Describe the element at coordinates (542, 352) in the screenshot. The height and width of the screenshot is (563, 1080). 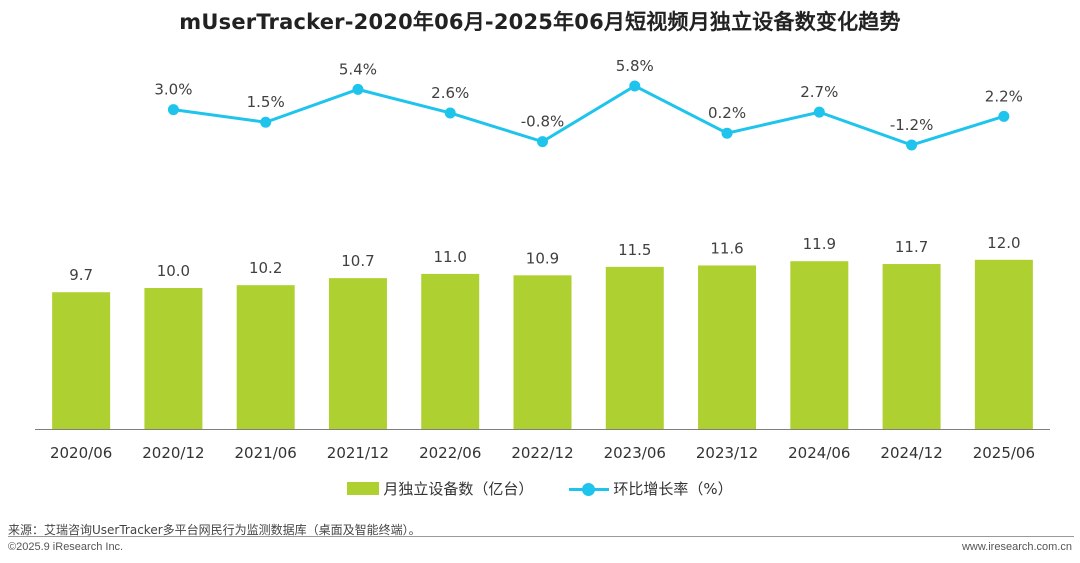
I see `bar-2022/12` at that location.